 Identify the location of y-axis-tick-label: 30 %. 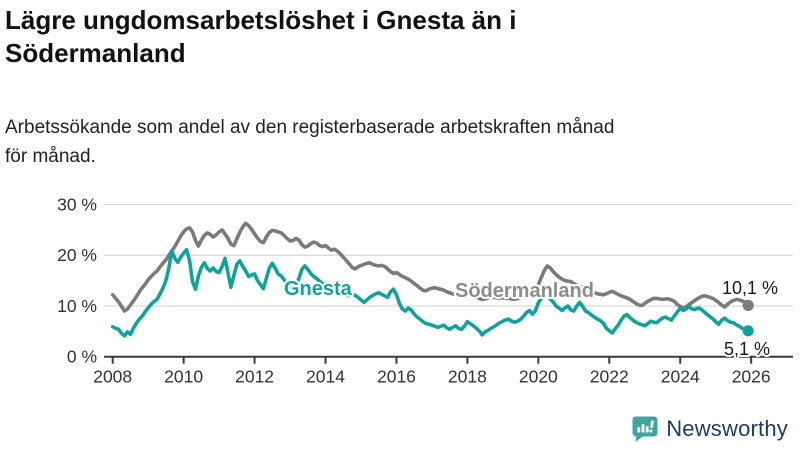
(77, 205).